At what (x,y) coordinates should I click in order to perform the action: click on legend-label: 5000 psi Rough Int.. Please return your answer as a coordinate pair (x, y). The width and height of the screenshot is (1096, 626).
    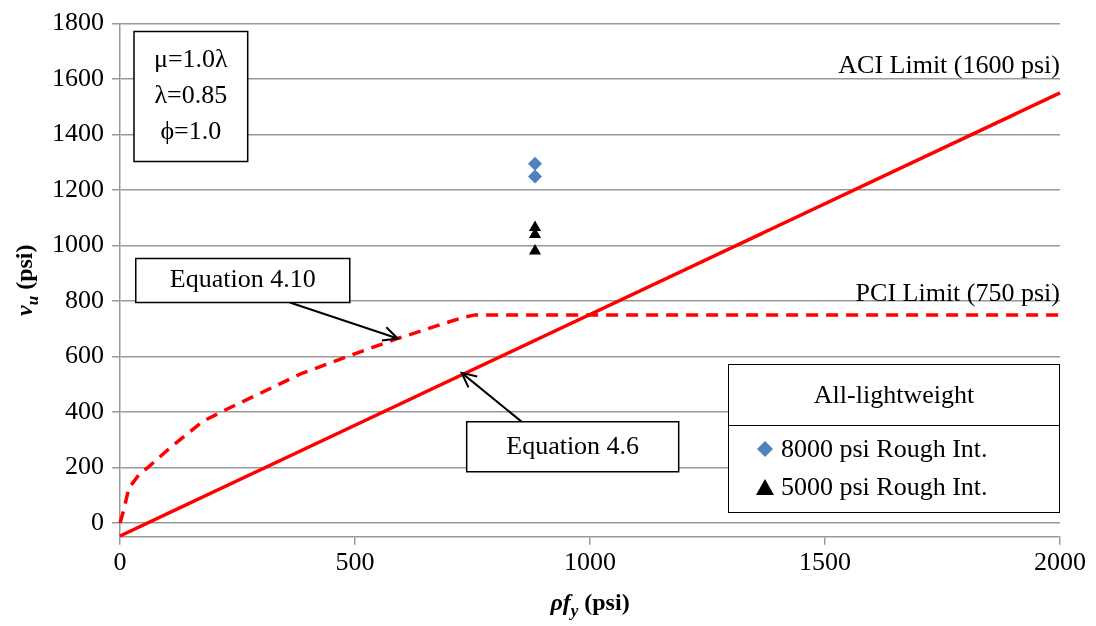
    Looking at the image, I should click on (884, 486).